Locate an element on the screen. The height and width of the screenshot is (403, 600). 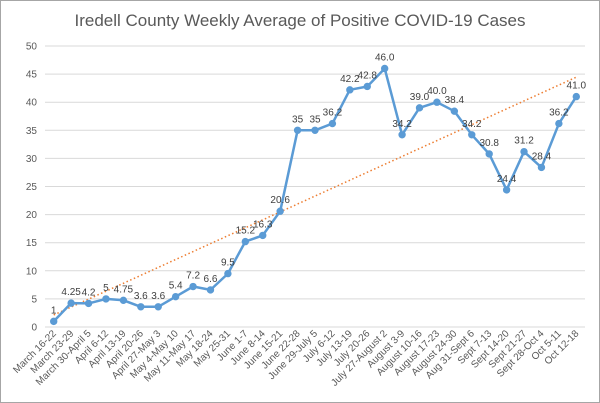
y-tick-label: 35 is located at coordinates (32, 131).